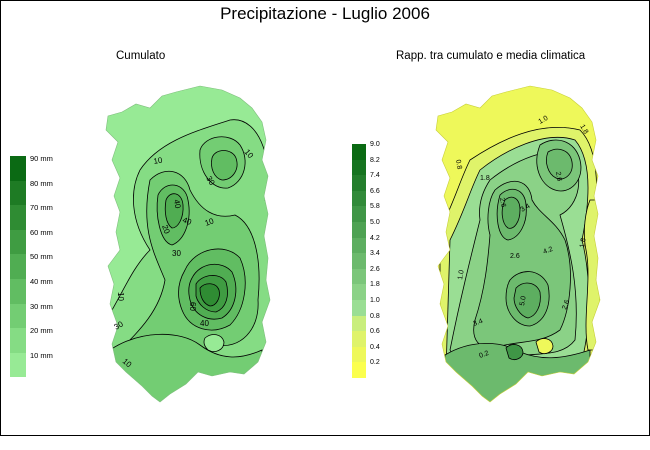 The height and width of the screenshot is (450, 650). Describe the element at coordinates (41, 208) in the screenshot. I see `legend-label: 70 mm` at that location.